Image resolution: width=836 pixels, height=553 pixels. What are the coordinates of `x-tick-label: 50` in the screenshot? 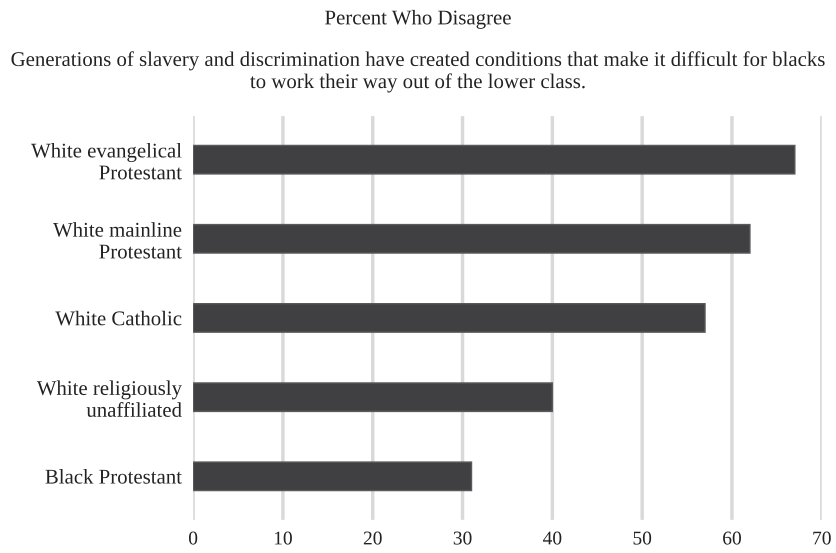 It's located at (643, 538).